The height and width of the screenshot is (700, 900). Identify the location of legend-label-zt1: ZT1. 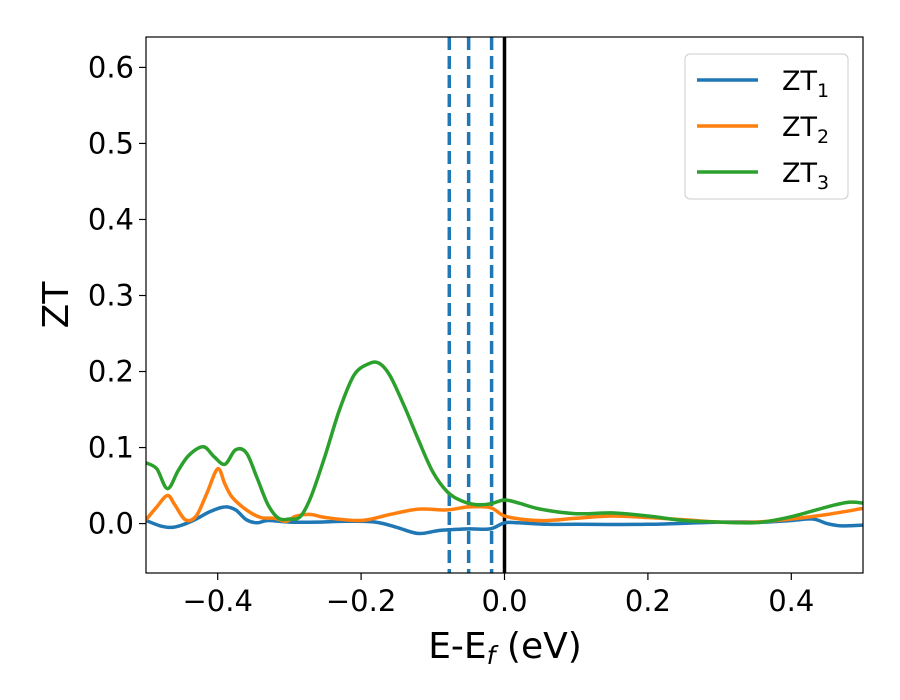
(805, 84).